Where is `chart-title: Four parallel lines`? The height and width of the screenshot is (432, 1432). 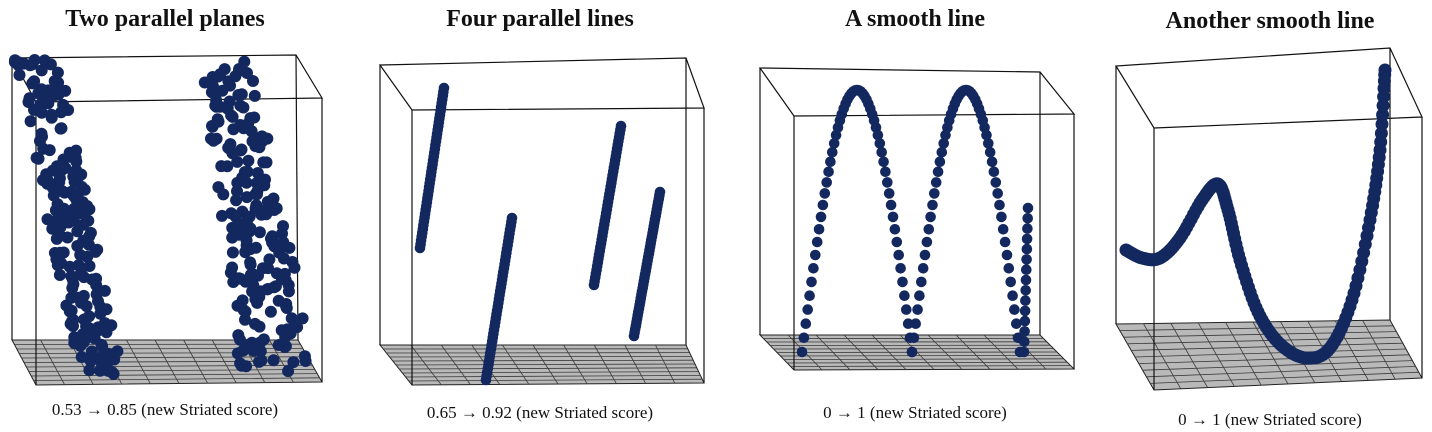 chart-title: Four parallel lines is located at coordinates (540, 19).